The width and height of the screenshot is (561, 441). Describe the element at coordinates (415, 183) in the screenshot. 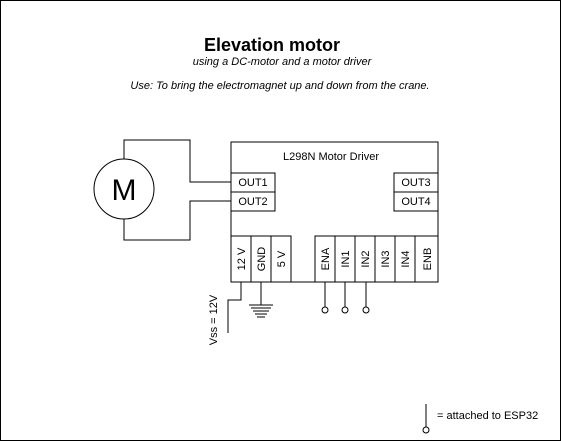

I see `out3-label: OUT3` at that location.